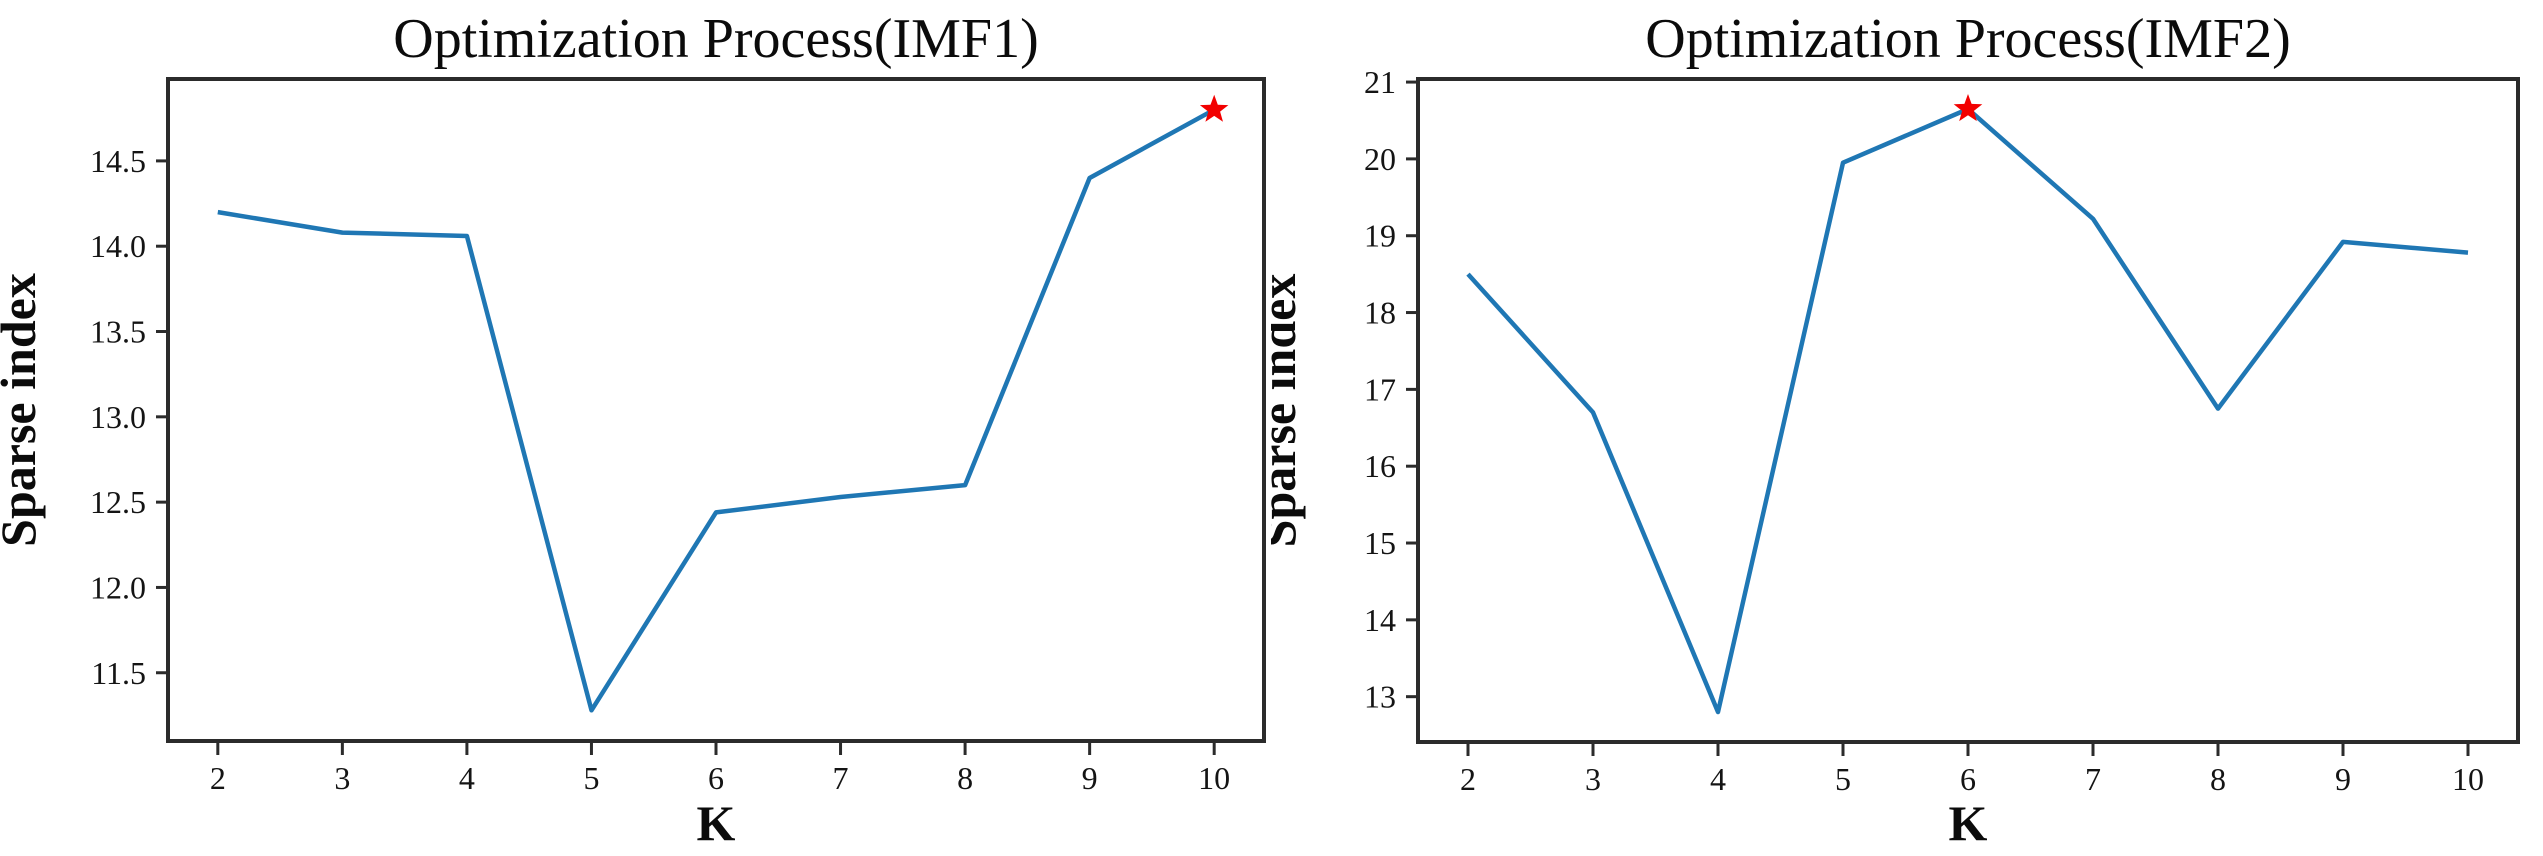 This screenshot has height=856, width=2543. What do you see at coordinates (118, 587) in the screenshot?
I see `y-tick-label: 12.0` at bounding box center [118, 587].